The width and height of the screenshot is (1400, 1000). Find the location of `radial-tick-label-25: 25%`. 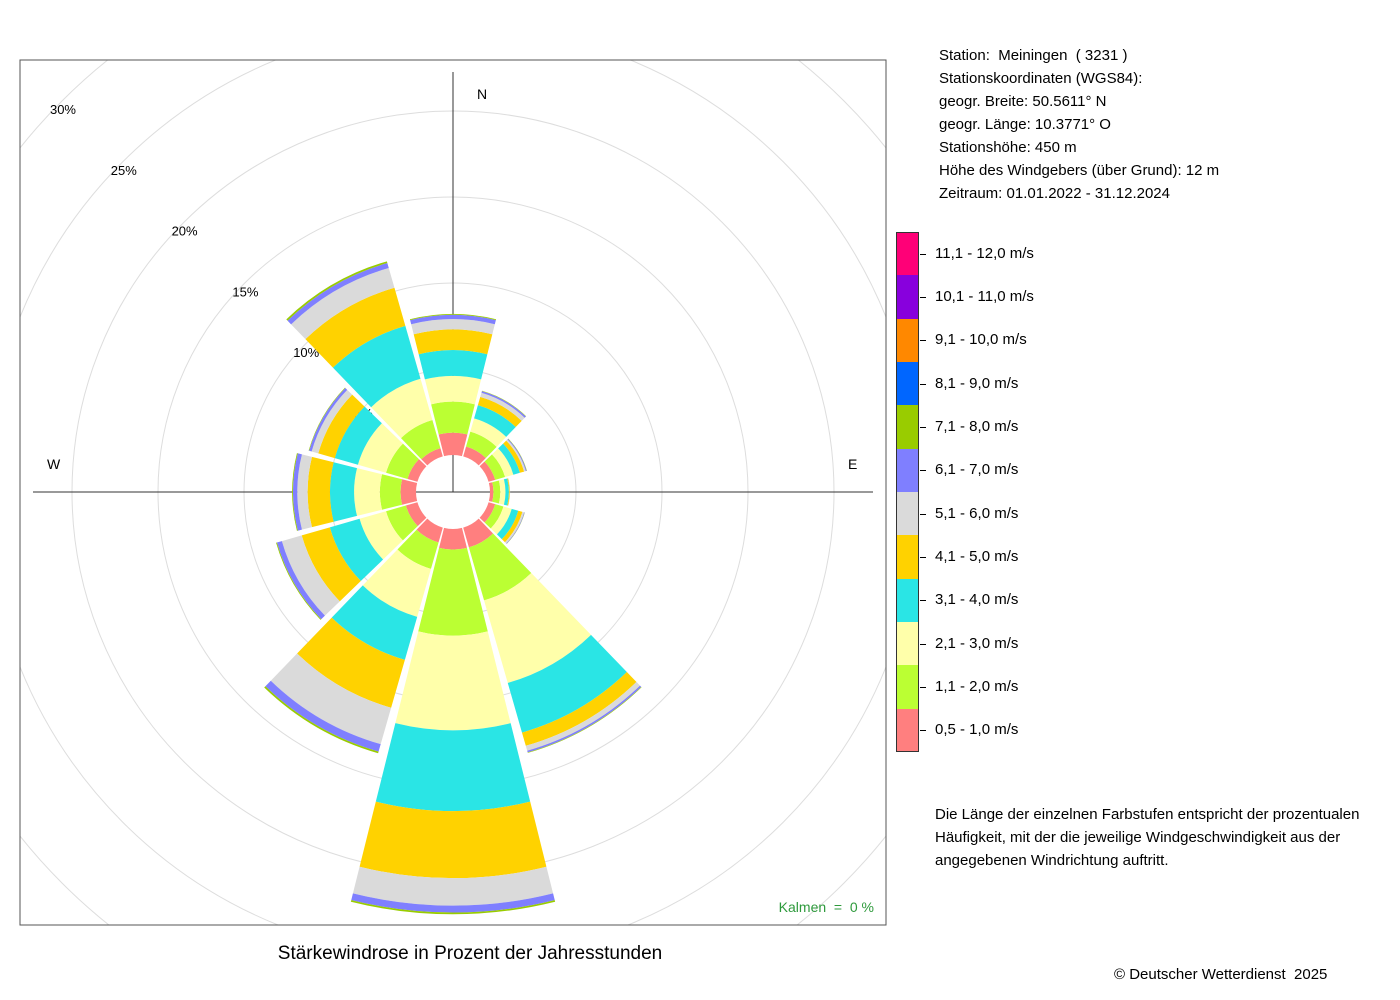

radial-tick-label-25: 25% is located at coordinates (124, 170).